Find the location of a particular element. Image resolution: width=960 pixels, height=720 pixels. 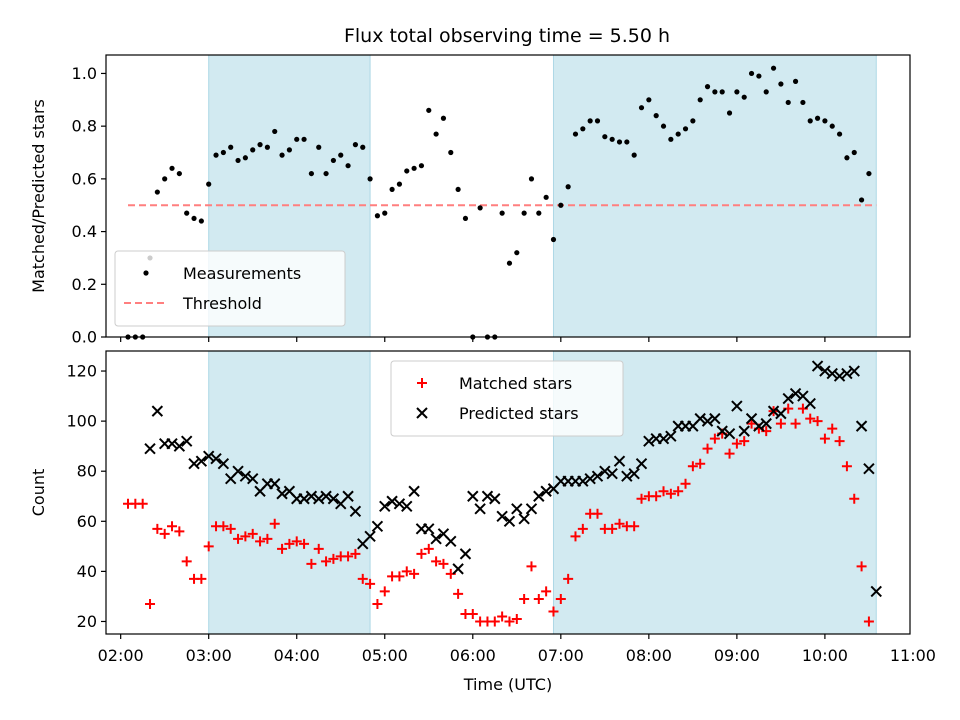

top-legend-label: Threshold is located at coordinates (222, 303).